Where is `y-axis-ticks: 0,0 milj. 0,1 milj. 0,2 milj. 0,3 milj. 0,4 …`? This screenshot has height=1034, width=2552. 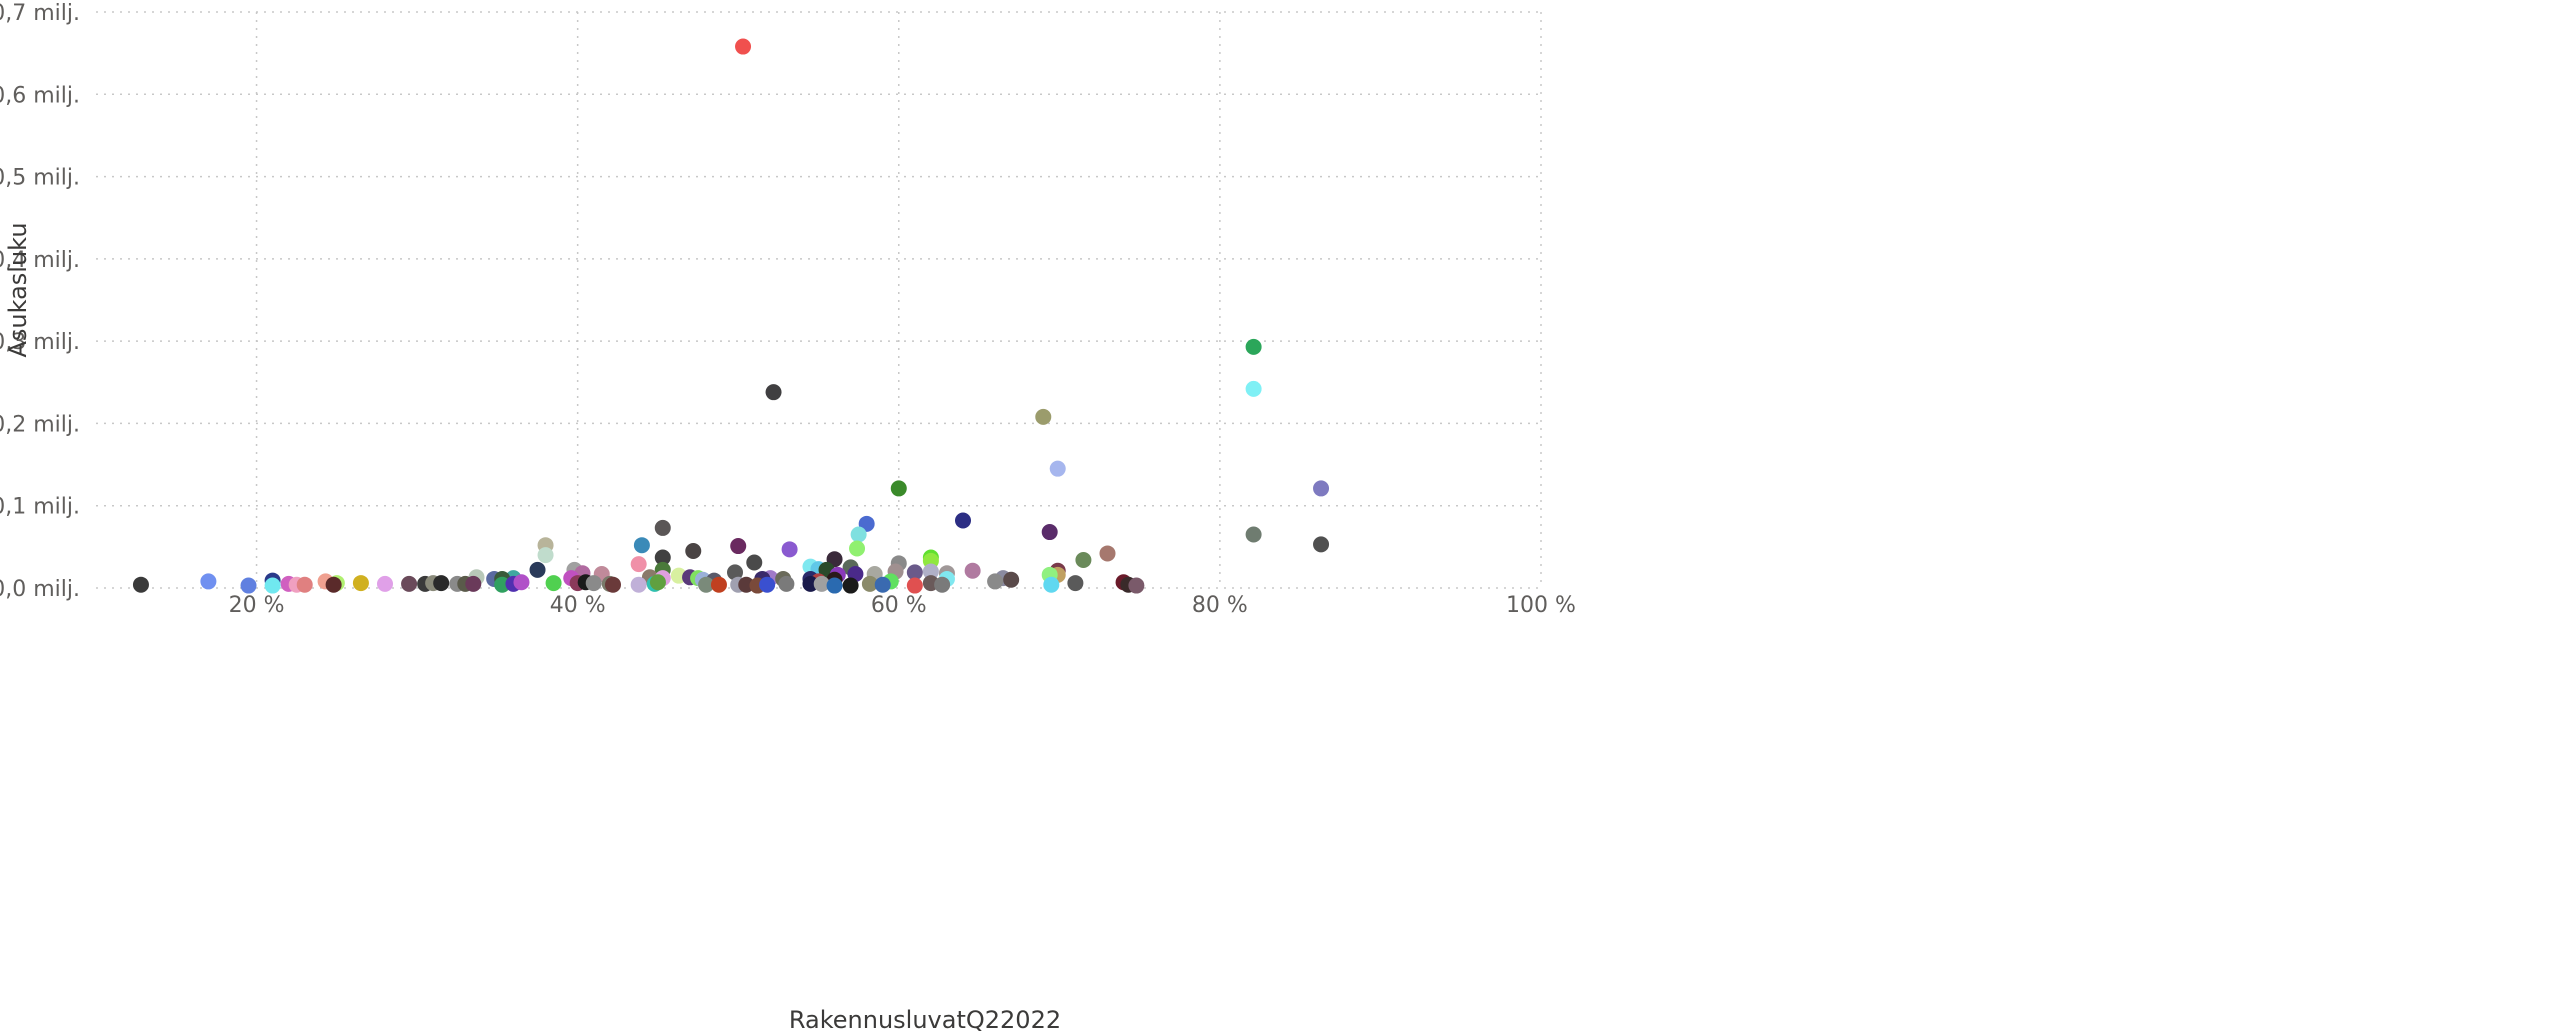 y-axis-ticks: 0,0 milj. 0,1 milj. 0,2 milj. 0,3 milj. 0,4 … is located at coordinates (40, 301).